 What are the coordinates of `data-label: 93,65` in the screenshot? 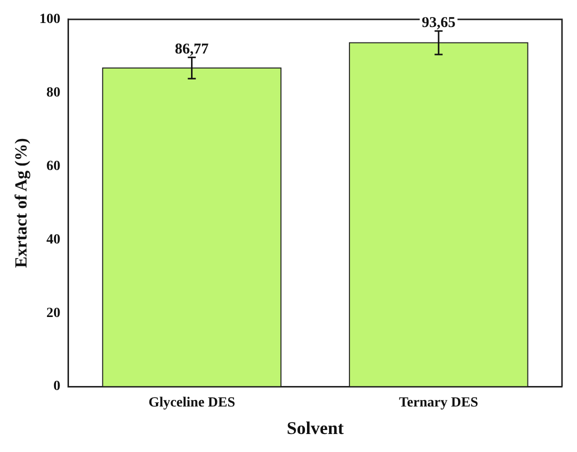 It's located at (439, 22).